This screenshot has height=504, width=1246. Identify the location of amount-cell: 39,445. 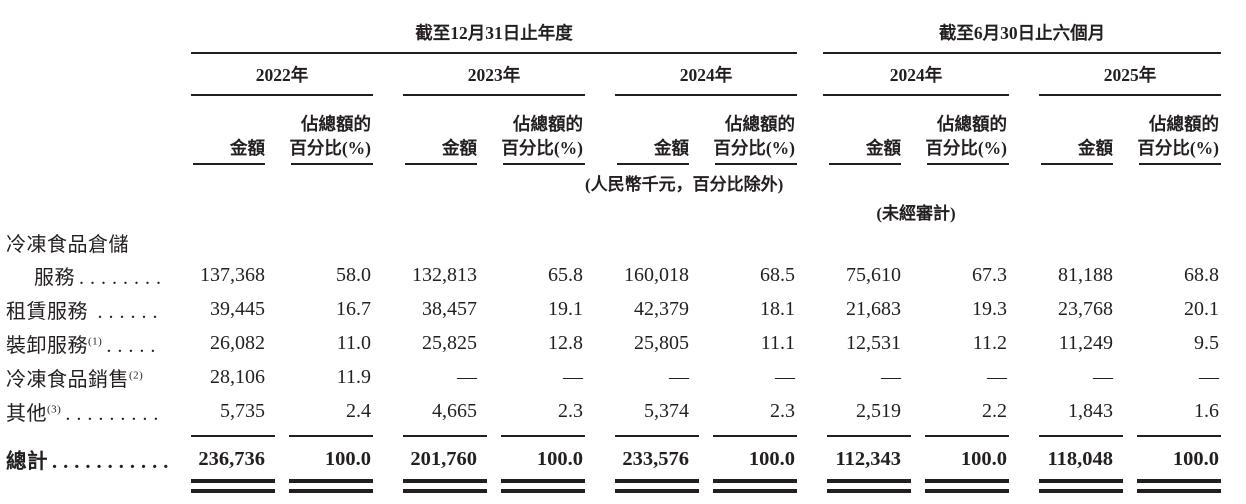
(237, 308).